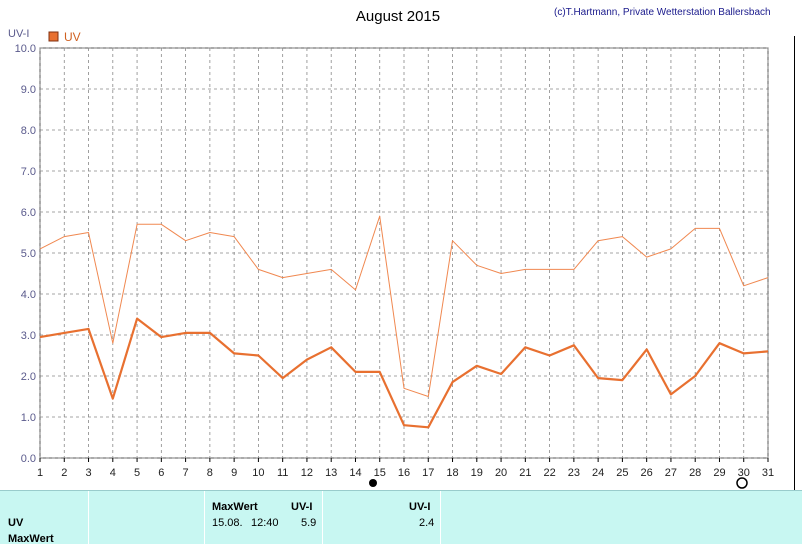  Describe the element at coordinates (622, 473) in the screenshot. I see `x-tick-label: 25` at that location.